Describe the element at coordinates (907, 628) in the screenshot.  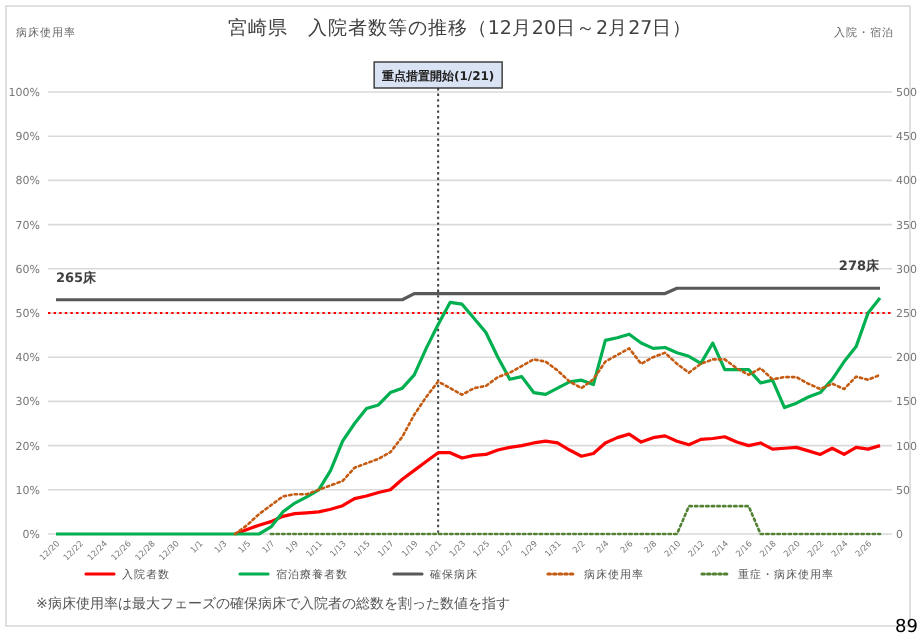
I see `text: 89` at that location.